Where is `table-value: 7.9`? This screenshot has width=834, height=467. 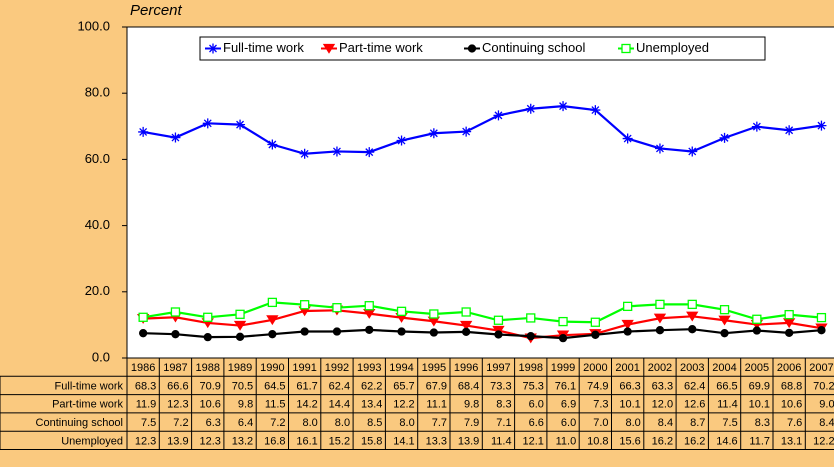 table-value: 7.9 is located at coordinates (471, 423).